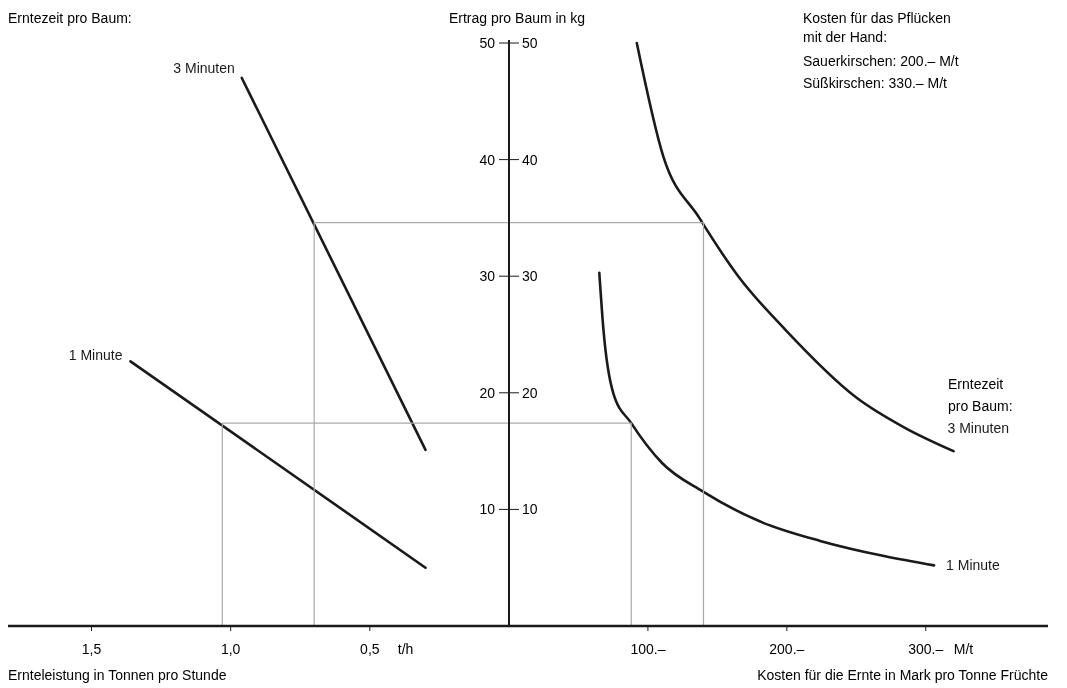 This screenshot has height=688, width=1067. What do you see at coordinates (903, 675) in the screenshot?
I see `x-axis-title: Kosten für die Ernte in Mark pro Tonne Früchte` at bounding box center [903, 675].